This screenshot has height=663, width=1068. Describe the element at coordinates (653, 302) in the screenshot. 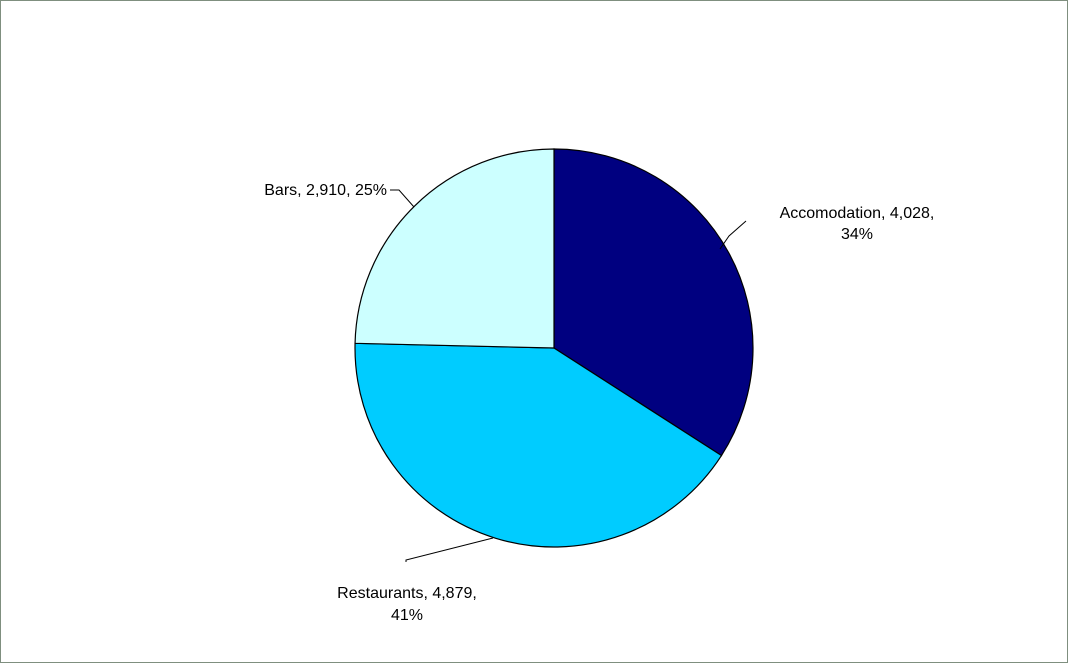

I see `pie-slice-accomodation` at that location.